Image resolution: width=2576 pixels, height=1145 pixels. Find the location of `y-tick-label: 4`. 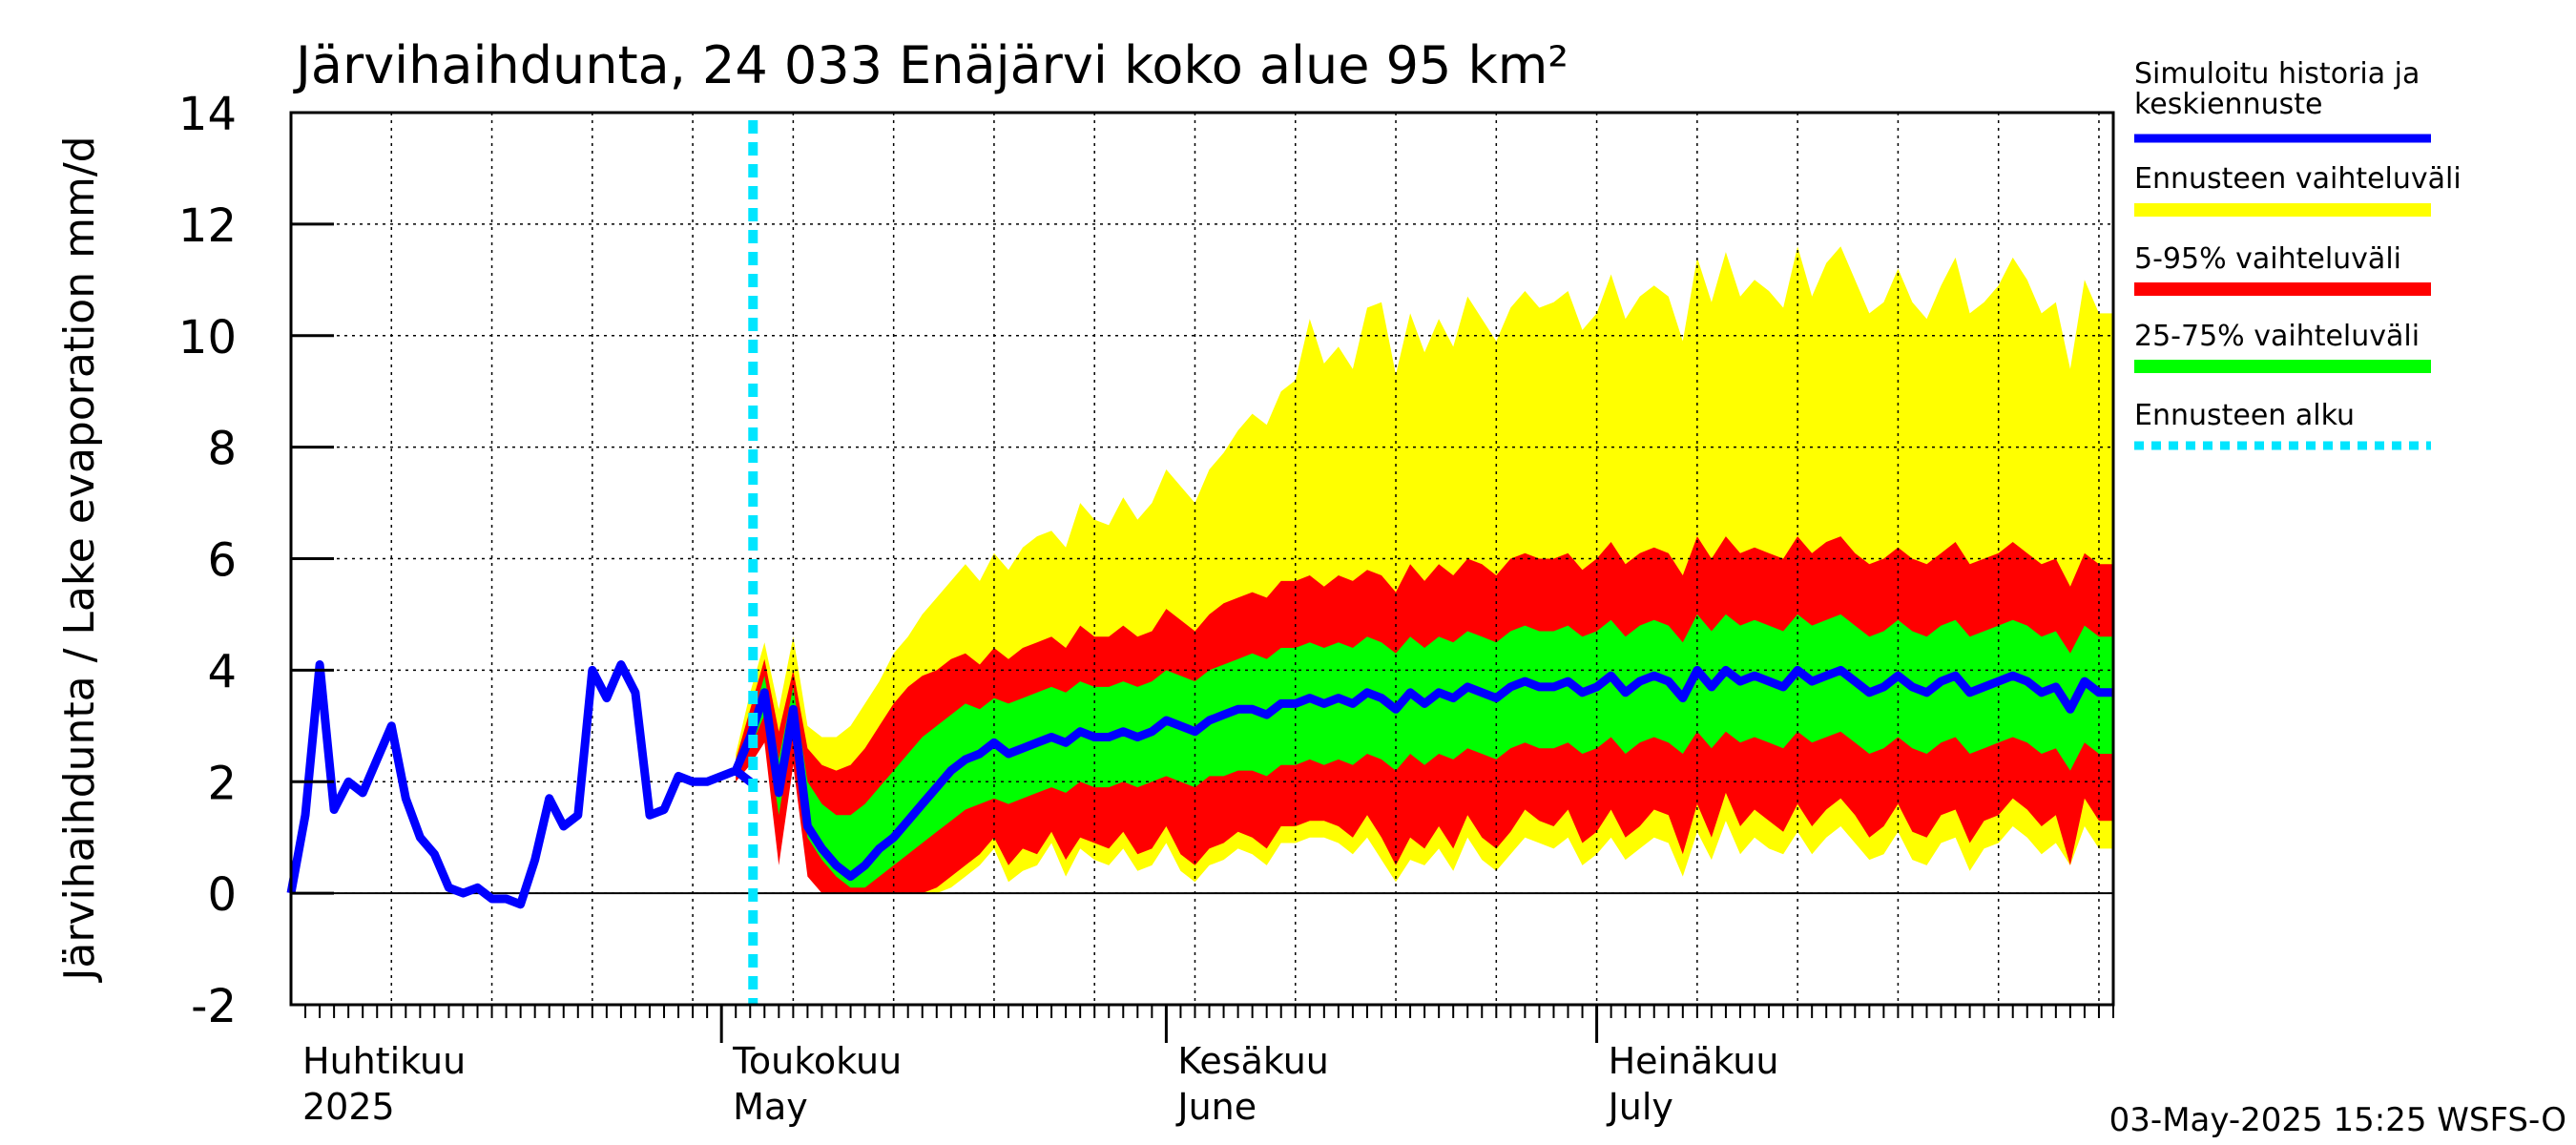

y-tick-label: 4 is located at coordinates (222, 671).